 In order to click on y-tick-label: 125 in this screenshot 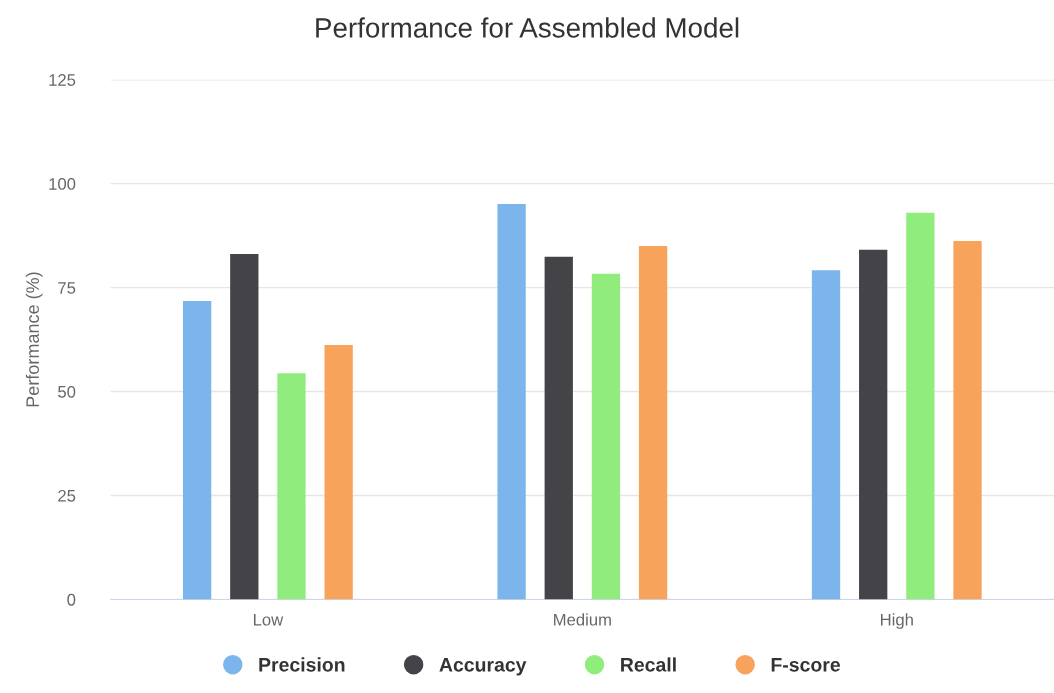, I will do `click(62, 80)`.